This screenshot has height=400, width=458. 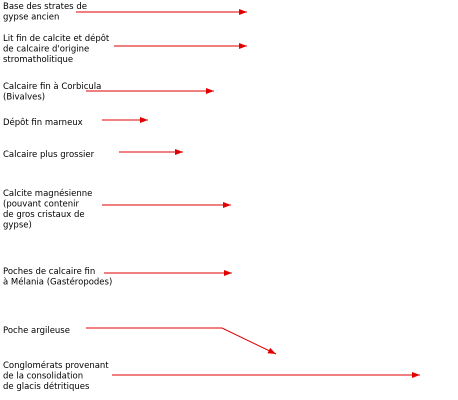 What do you see at coordinates (47, 193) in the screenshot?
I see `label-line: Calcite magnésienne` at bounding box center [47, 193].